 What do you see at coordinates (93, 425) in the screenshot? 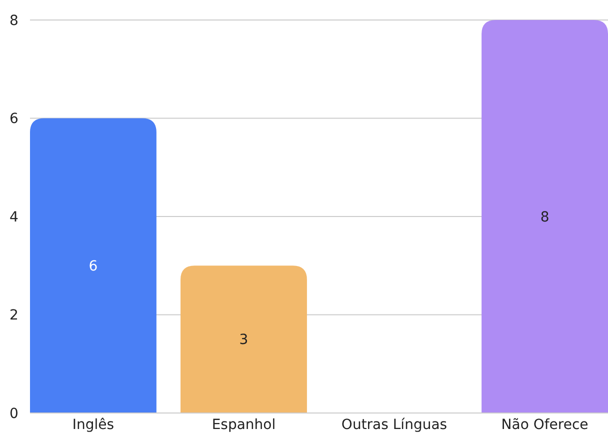
I see `x-tick-label: Inglês` at bounding box center [93, 425].